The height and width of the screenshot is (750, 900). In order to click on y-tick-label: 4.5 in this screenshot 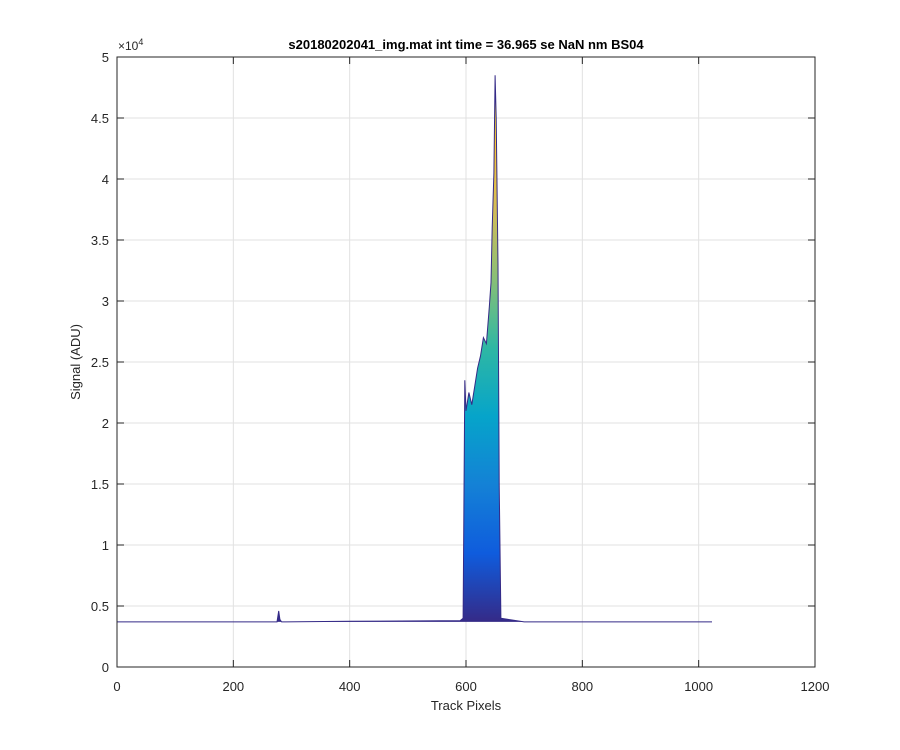, I will do `click(100, 118)`.